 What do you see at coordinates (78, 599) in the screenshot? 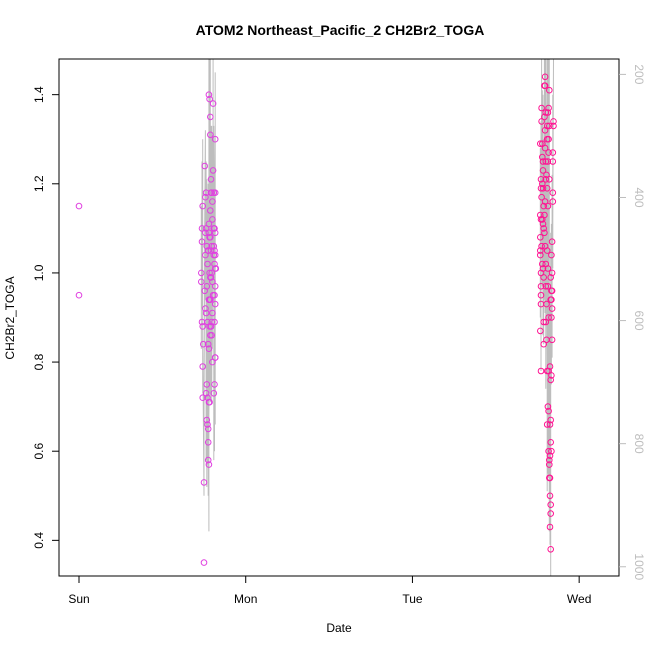
I see `x-tick-label: Sun` at bounding box center [78, 599].